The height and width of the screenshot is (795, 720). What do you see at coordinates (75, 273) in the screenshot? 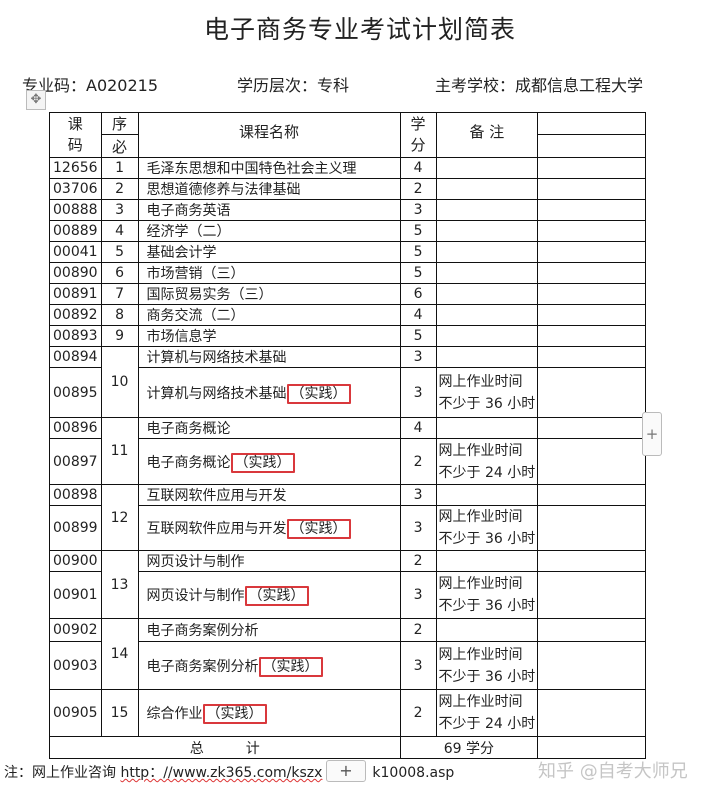
I see `course-code: 00890` at bounding box center [75, 273].